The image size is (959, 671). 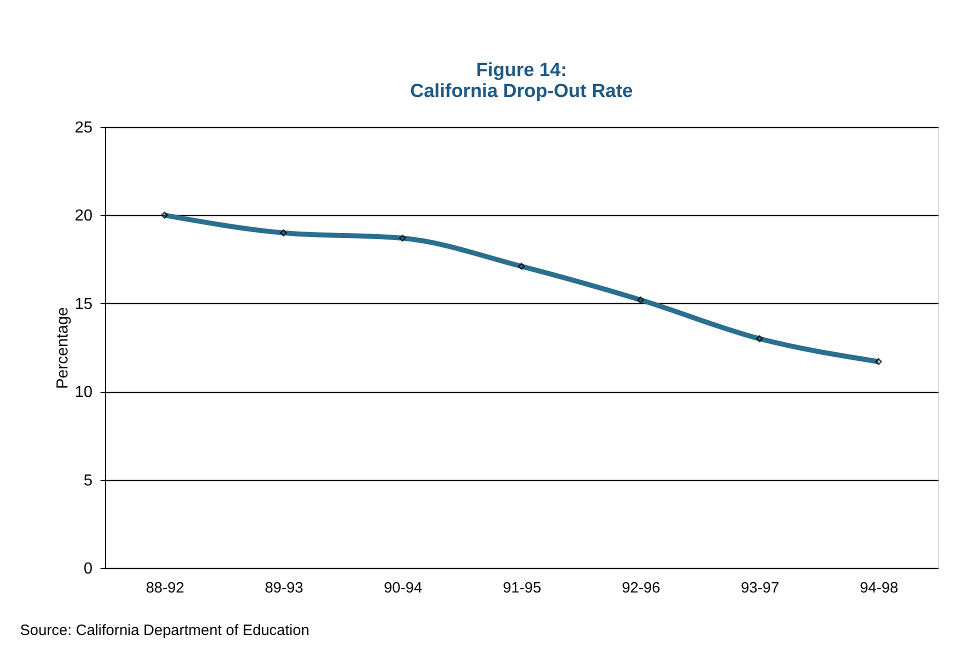 What do you see at coordinates (641, 588) in the screenshot?
I see `x-tick-label: 92-96` at bounding box center [641, 588].